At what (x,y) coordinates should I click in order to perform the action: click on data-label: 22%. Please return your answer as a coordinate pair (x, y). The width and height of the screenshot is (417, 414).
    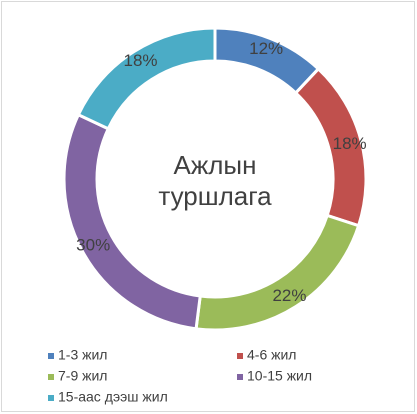
    Looking at the image, I should click on (289, 295).